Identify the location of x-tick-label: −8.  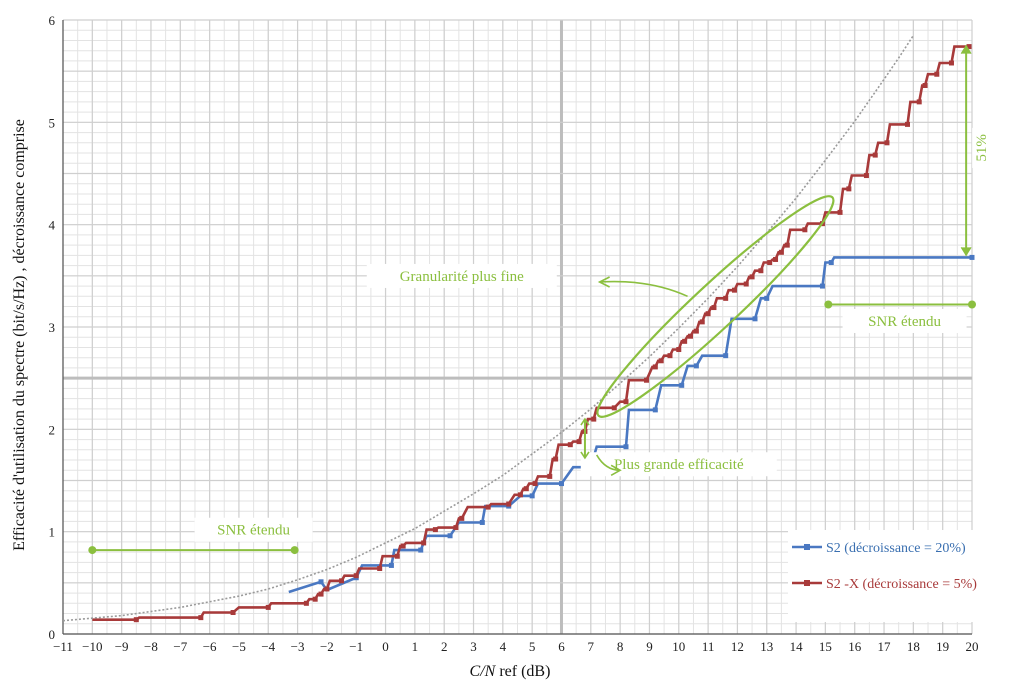
(151, 646).